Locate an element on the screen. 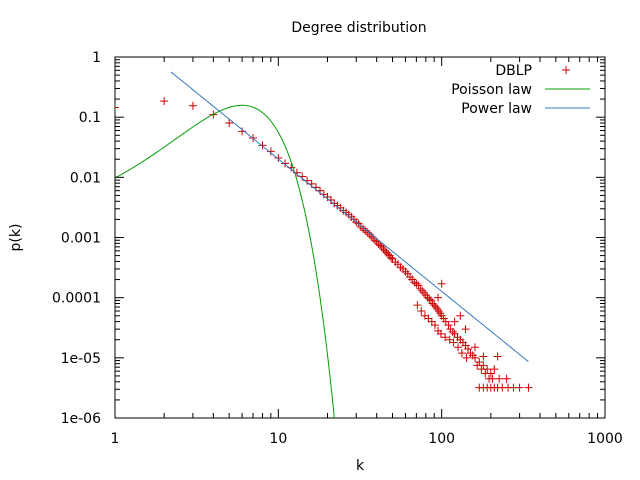 The height and width of the screenshot is (480, 640). x-tick-label: 1000 is located at coordinates (605, 439).